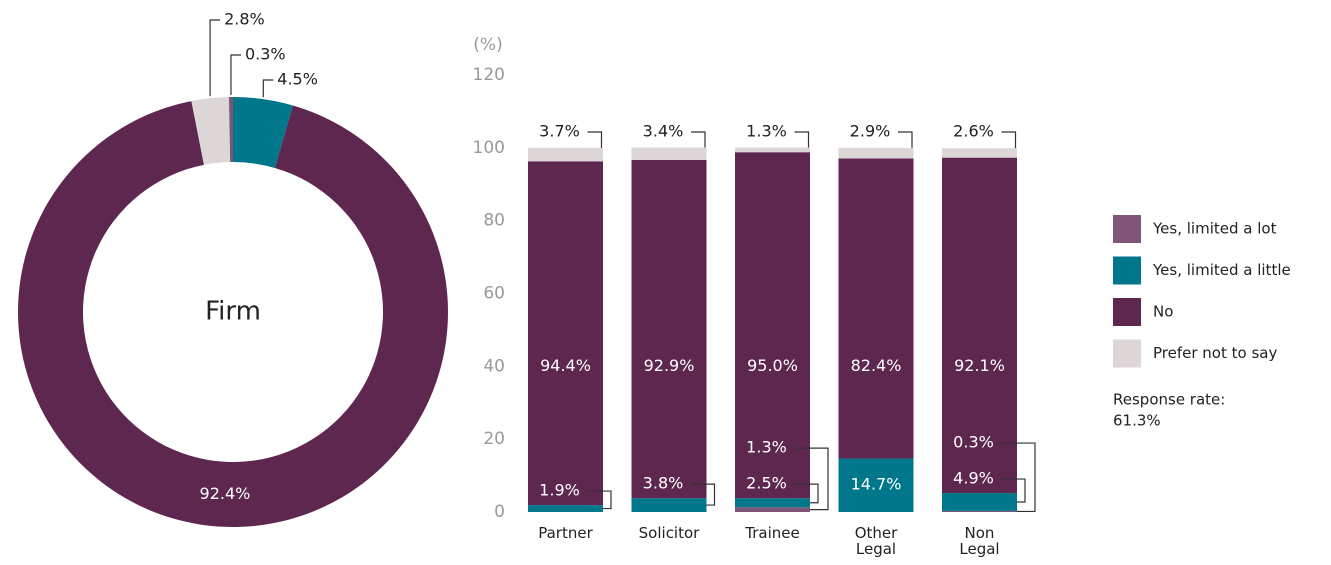  Describe the element at coordinates (669, 365) in the screenshot. I see `bar-value-label: 92.9%` at that location.